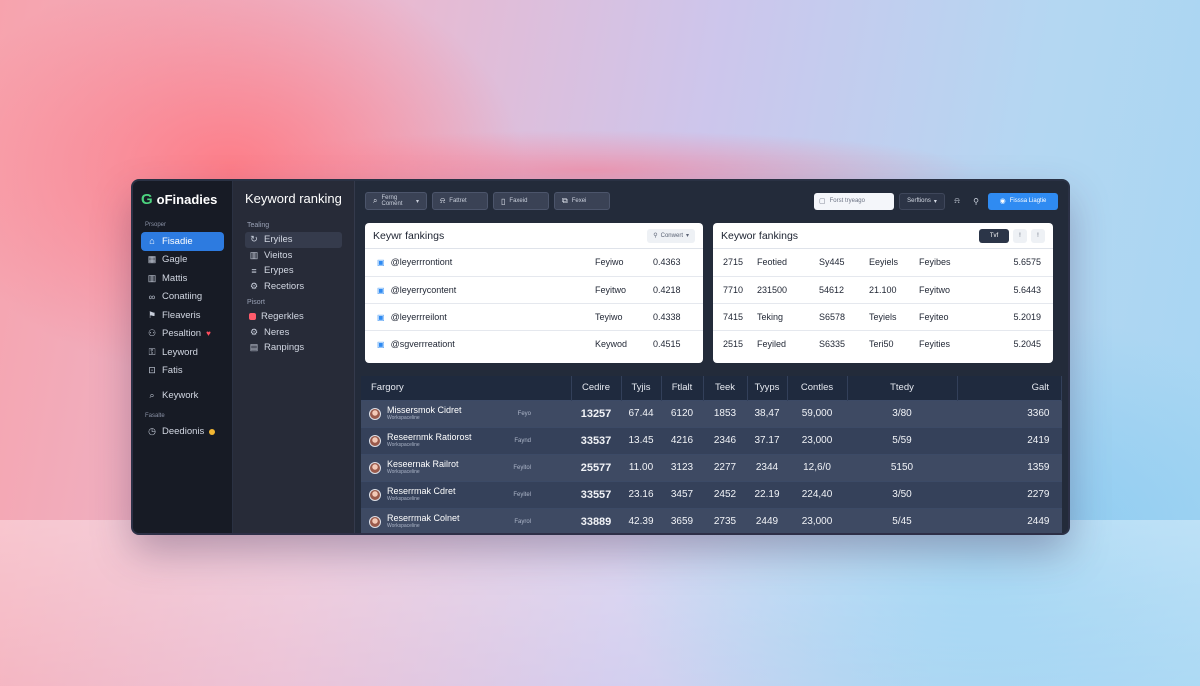 The image size is (1200, 686). I want to click on toolbar-button-1: ⍾ Fattret, so click(460, 201).